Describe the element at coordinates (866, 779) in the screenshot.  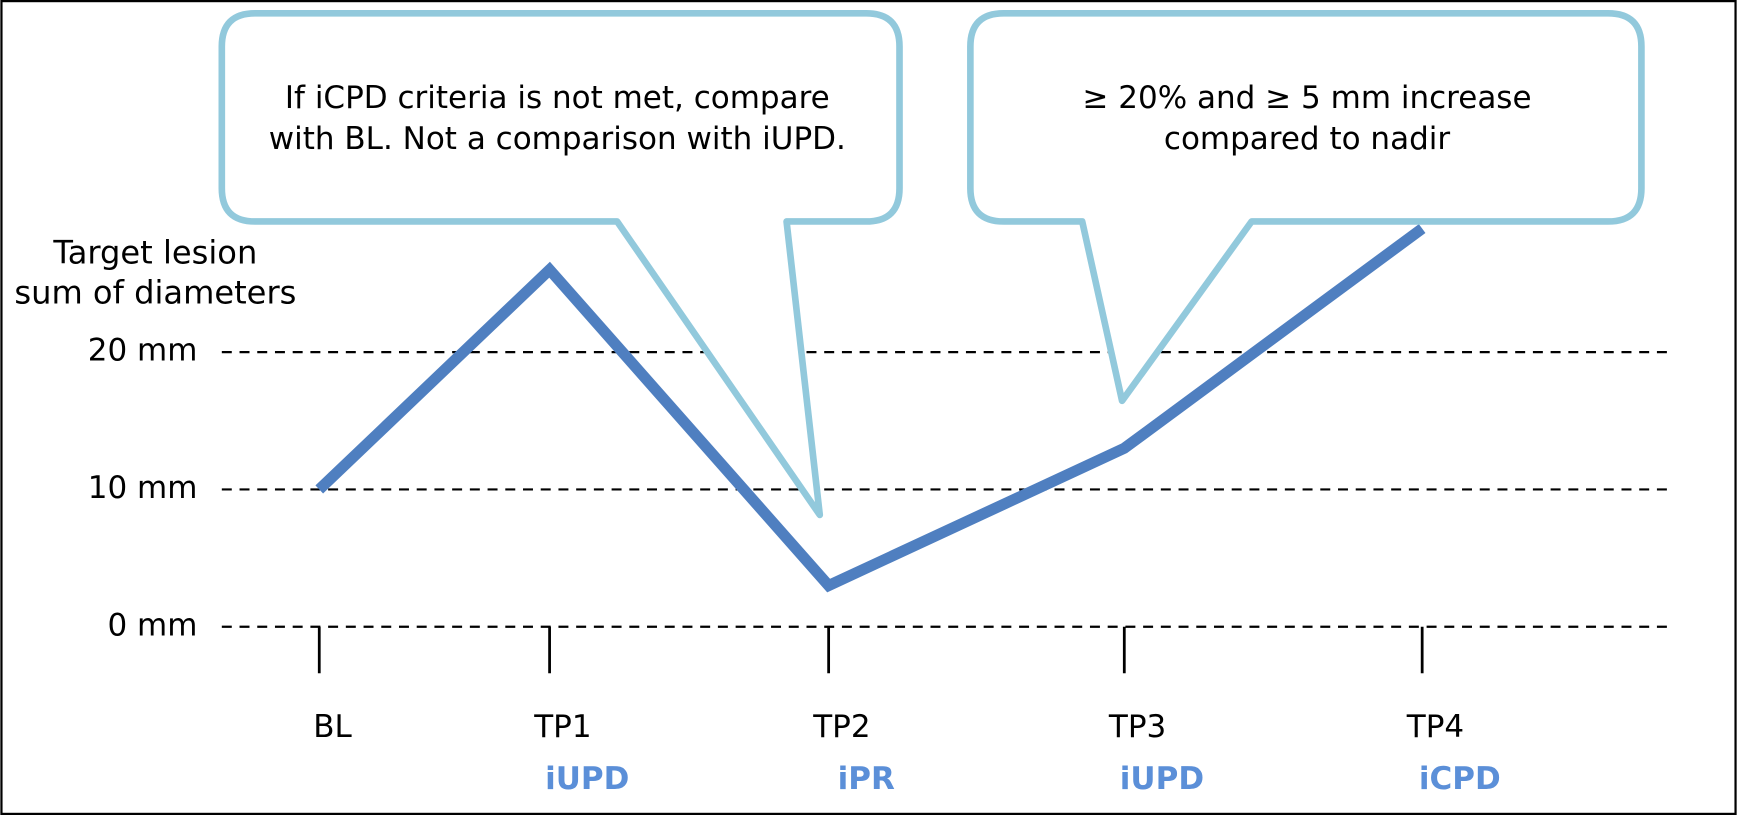
I see `status-label: iPR` at that location.